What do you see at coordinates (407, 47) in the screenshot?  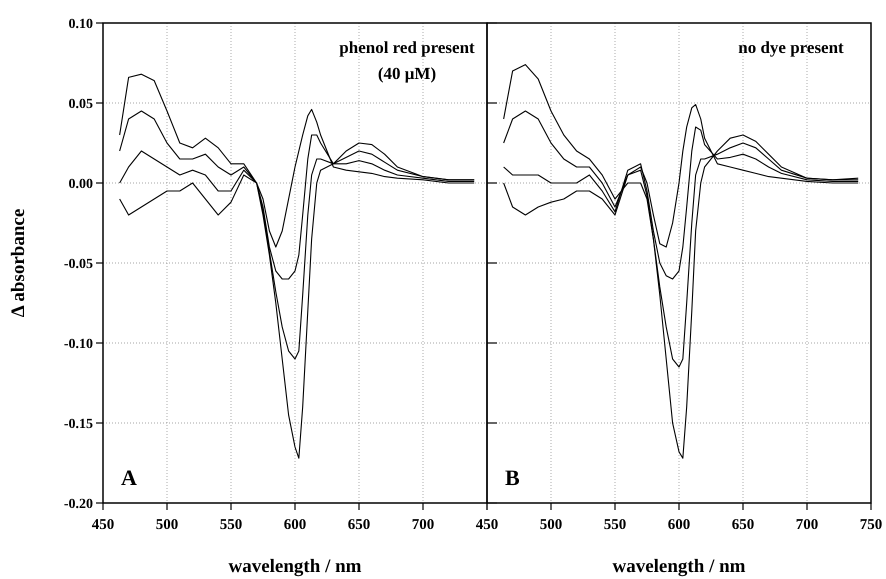 I see `annotation: phenol red present` at bounding box center [407, 47].